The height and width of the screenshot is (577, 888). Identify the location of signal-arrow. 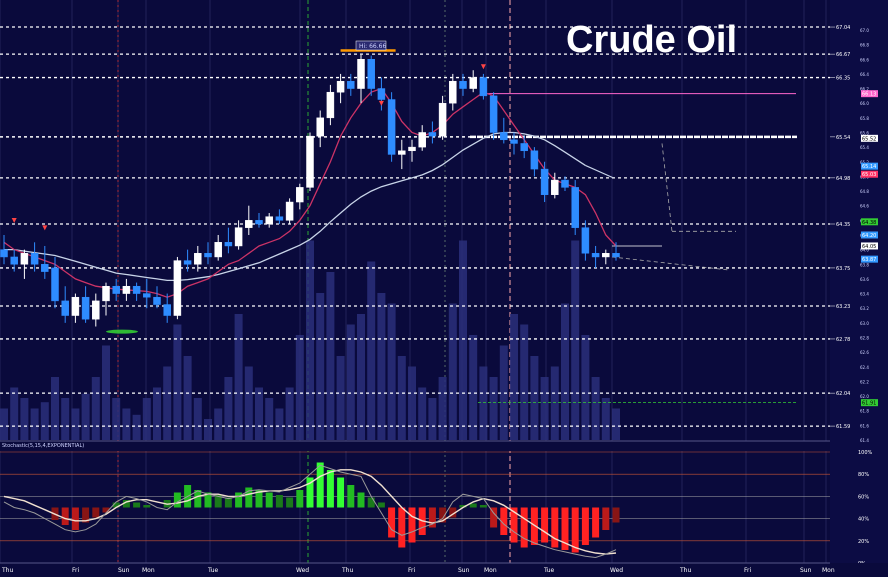
(45, 228).